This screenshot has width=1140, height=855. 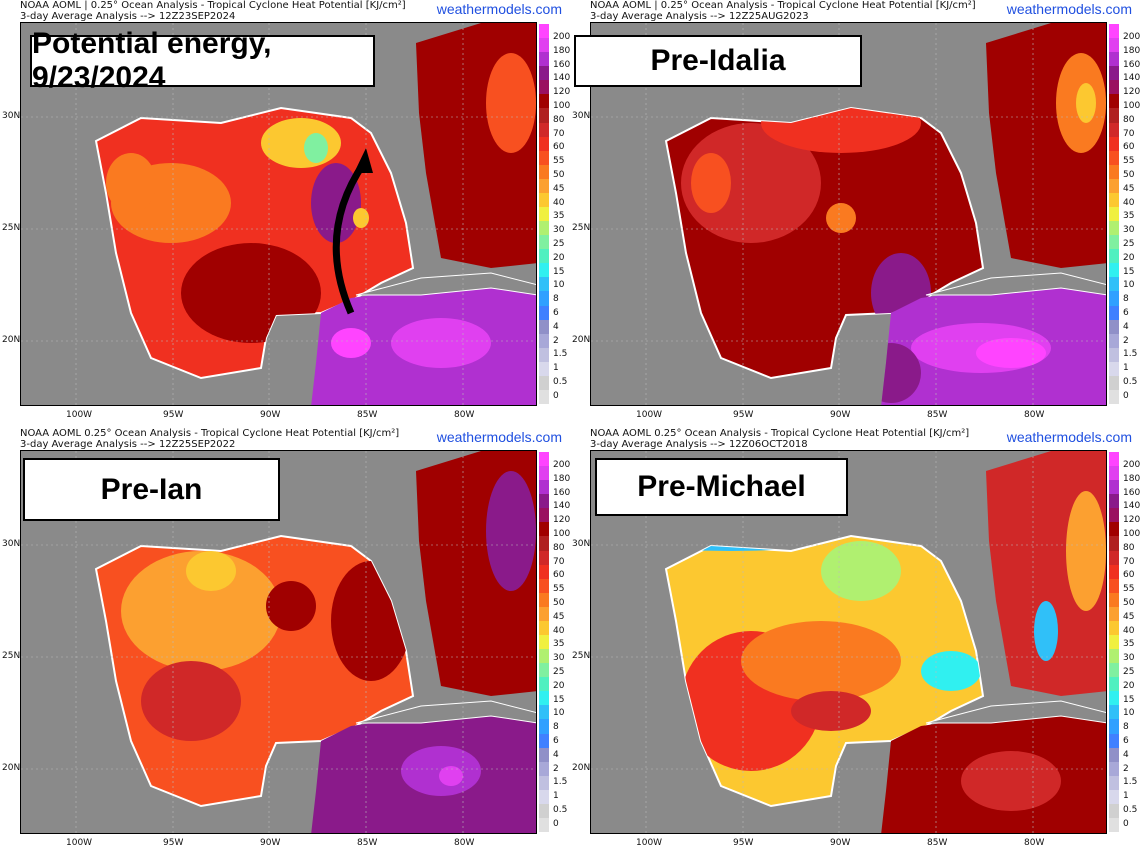 I want to click on colorbar-label: 8, so click(x=556, y=727).